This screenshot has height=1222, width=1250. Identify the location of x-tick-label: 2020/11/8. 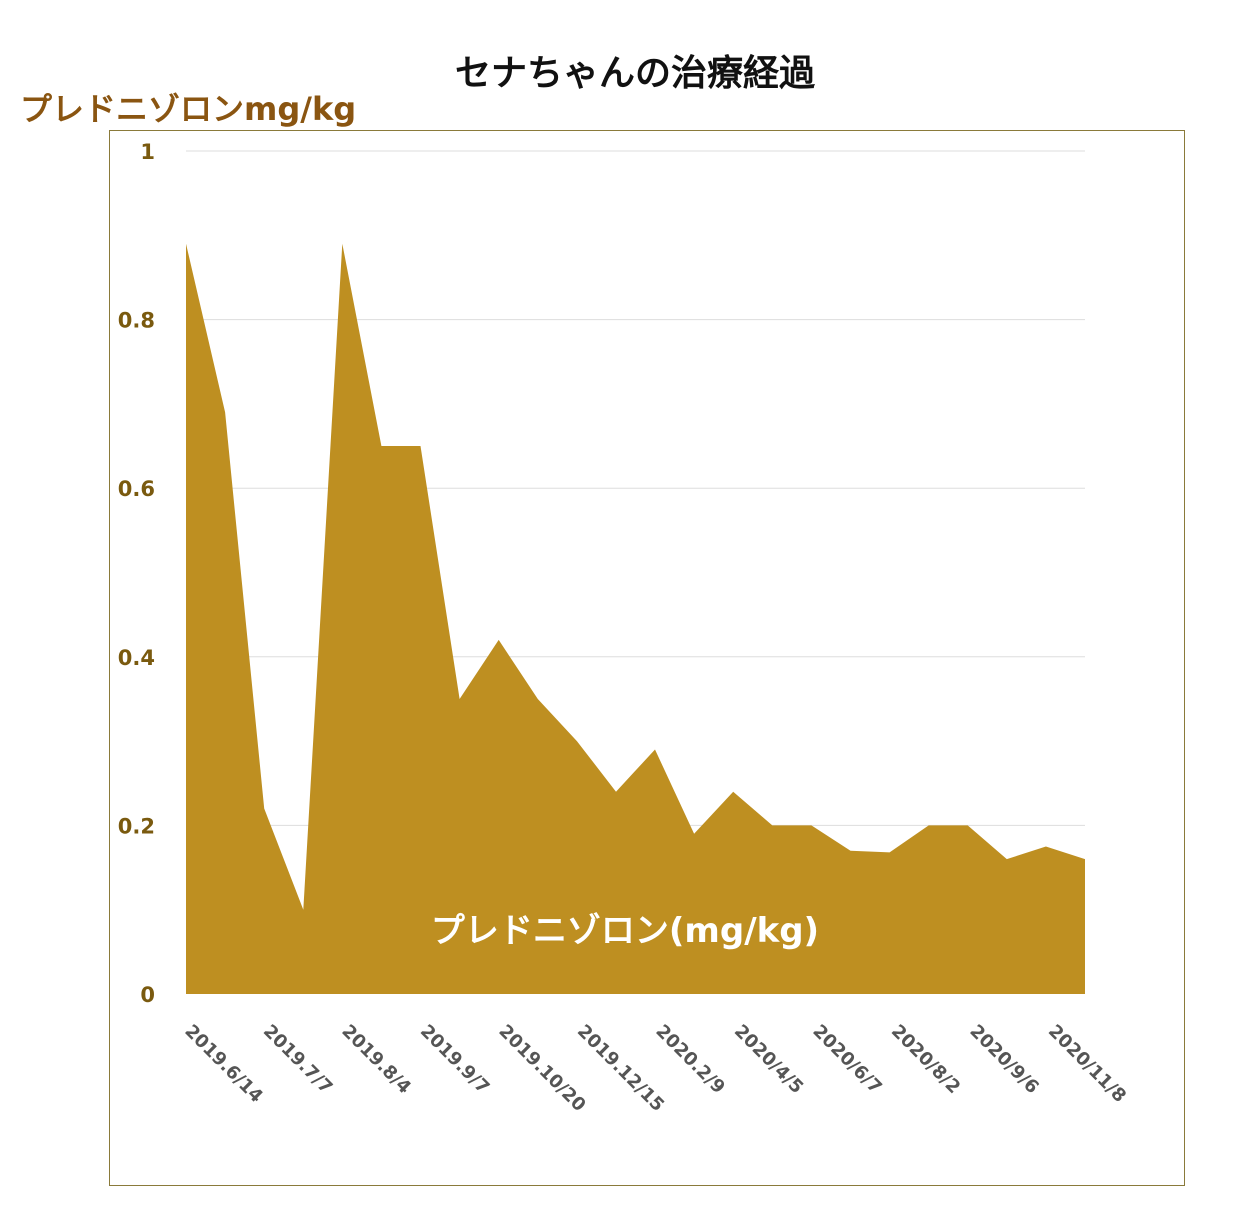
(1087, 1064).